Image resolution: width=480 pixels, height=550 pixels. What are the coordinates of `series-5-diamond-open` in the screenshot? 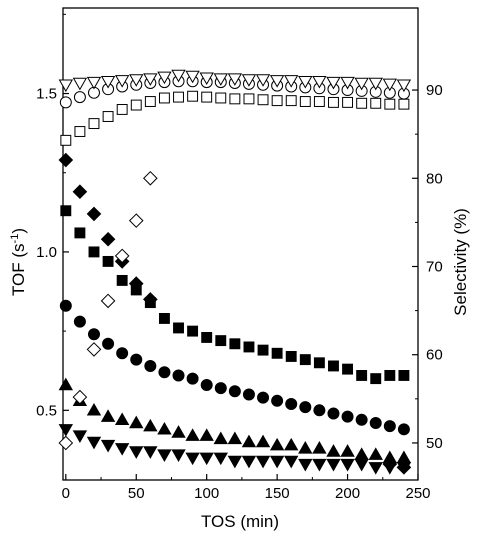 It's located at (108, 310).